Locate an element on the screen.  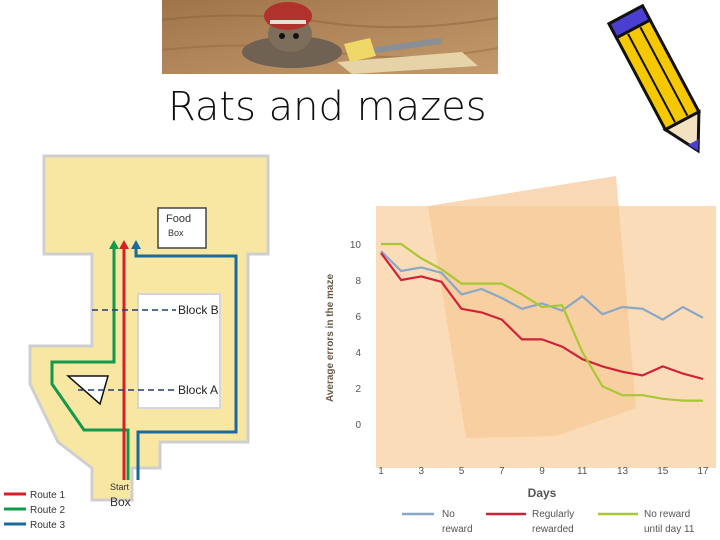
maze-center-block is located at coordinates (179, 351).